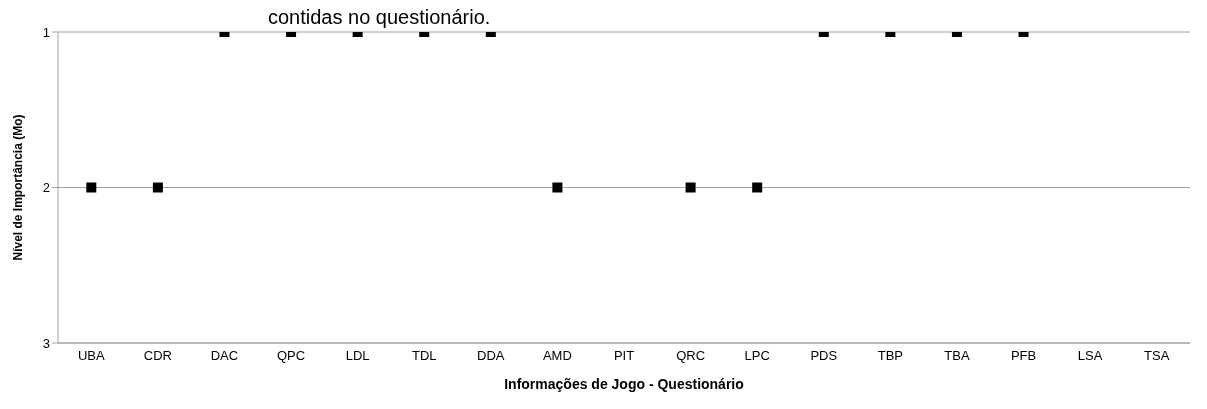 Image resolution: width=1207 pixels, height=409 pixels. I want to click on x-tick-label: UBA, so click(91, 356).